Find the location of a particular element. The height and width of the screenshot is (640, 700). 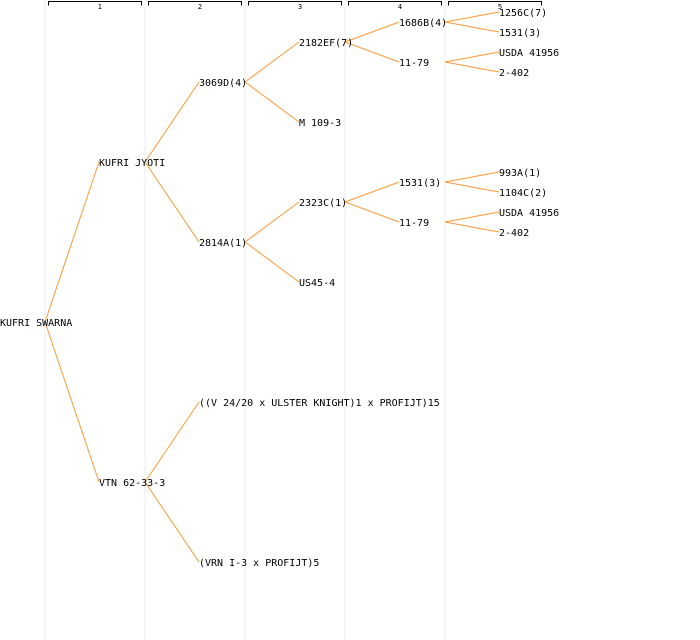

node-1686b: 1686B(4) is located at coordinates (423, 23).